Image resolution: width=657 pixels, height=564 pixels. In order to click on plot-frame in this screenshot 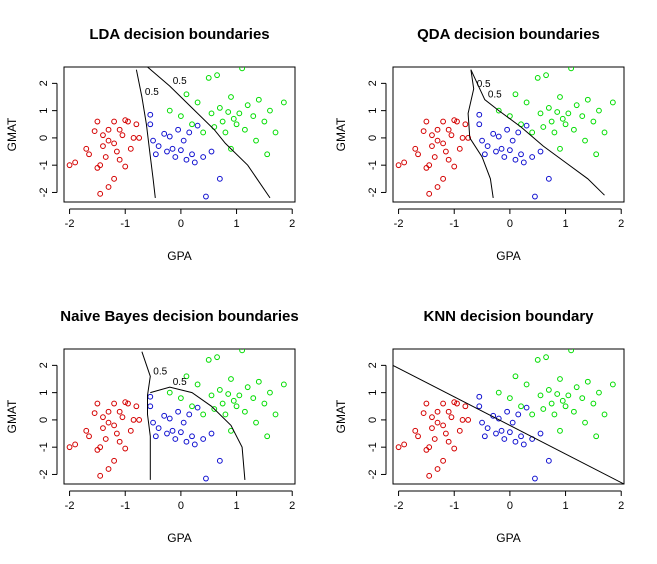, I will do `click(179, 416)`.